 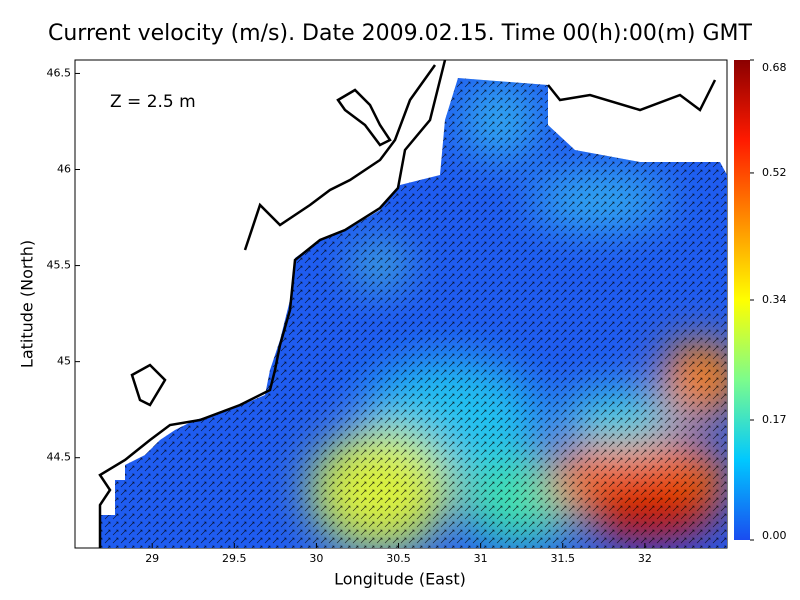 I want to click on x-tick-label: 31.5, so click(x=563, y=558).